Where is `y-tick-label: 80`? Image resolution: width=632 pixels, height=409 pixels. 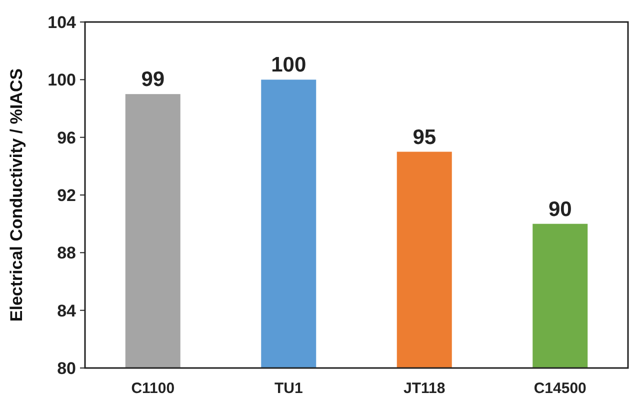
y-tick-label: 80 is located at coordinates (66, 368).